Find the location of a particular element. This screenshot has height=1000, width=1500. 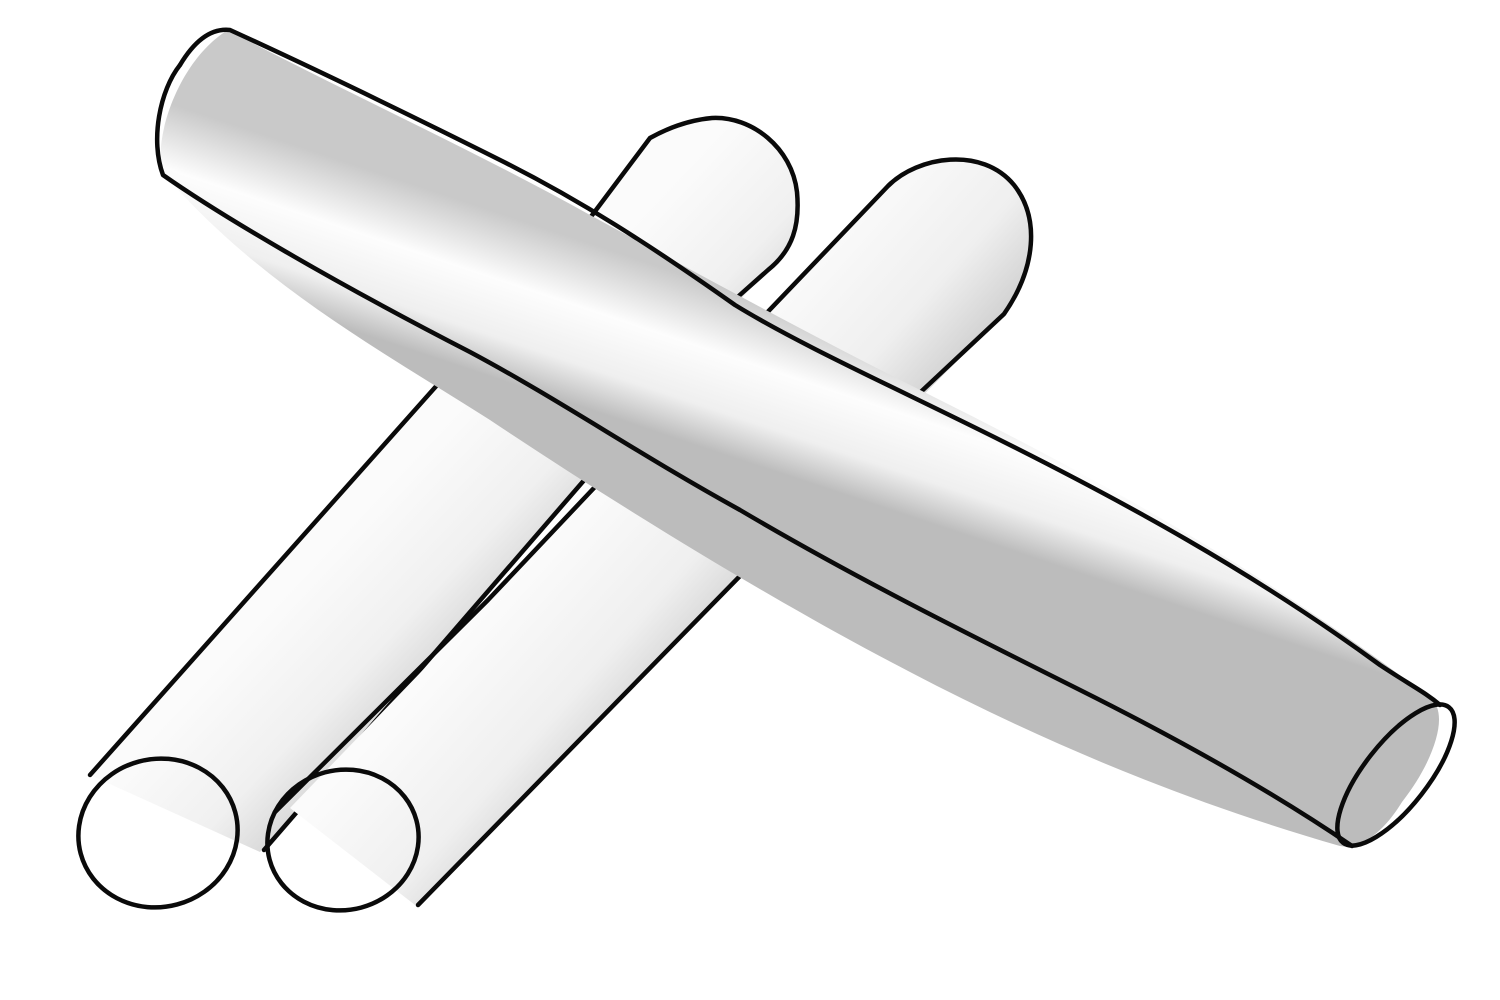

chalk-end-face-right is located at coordinates (343, 840).